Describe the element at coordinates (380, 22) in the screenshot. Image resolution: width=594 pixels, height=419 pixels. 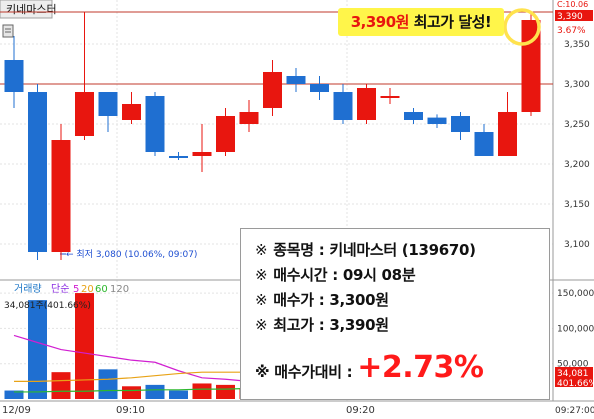
I see `callout-price: 3,390원` at that location.